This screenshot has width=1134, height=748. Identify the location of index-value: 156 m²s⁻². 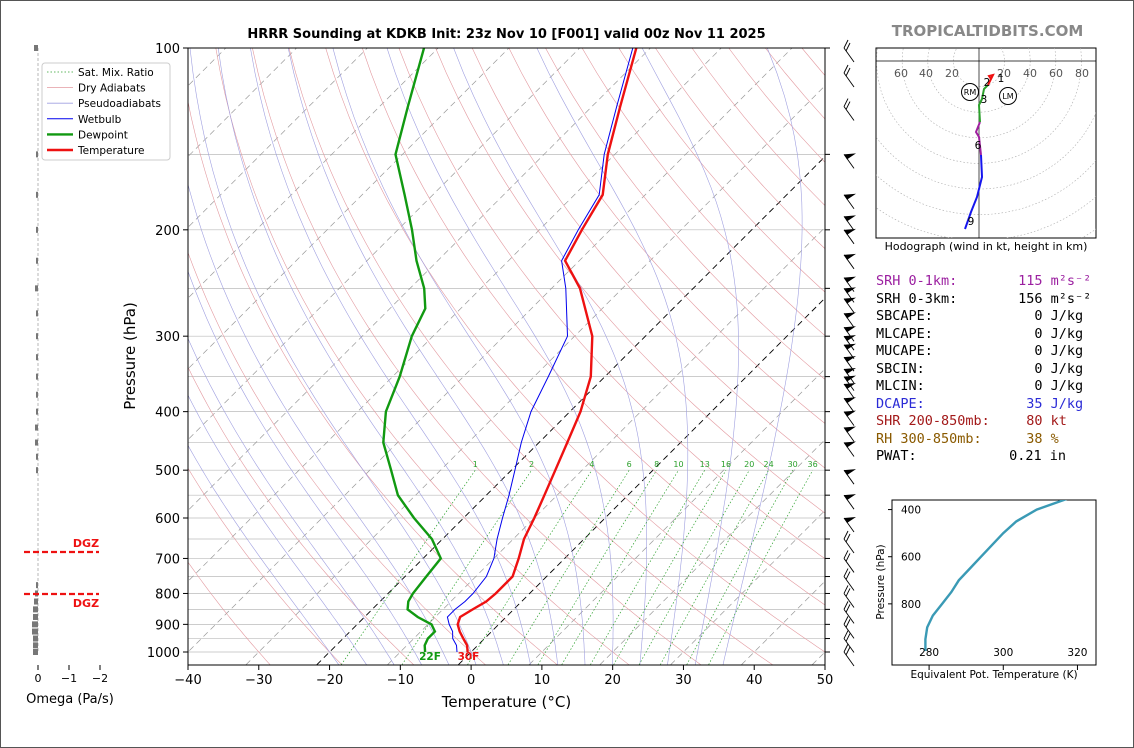
(1051, 298).